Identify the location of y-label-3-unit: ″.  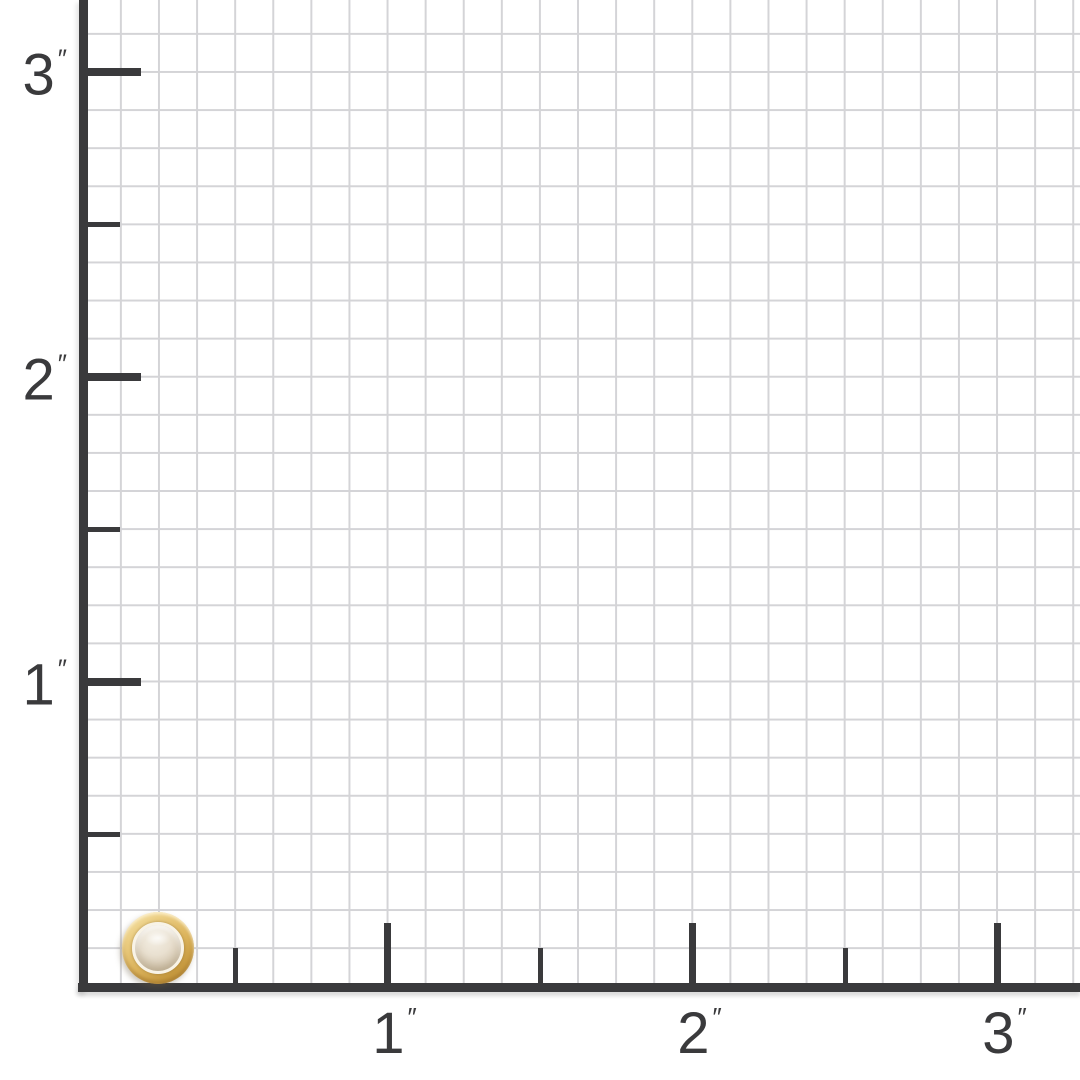
(62, 58).